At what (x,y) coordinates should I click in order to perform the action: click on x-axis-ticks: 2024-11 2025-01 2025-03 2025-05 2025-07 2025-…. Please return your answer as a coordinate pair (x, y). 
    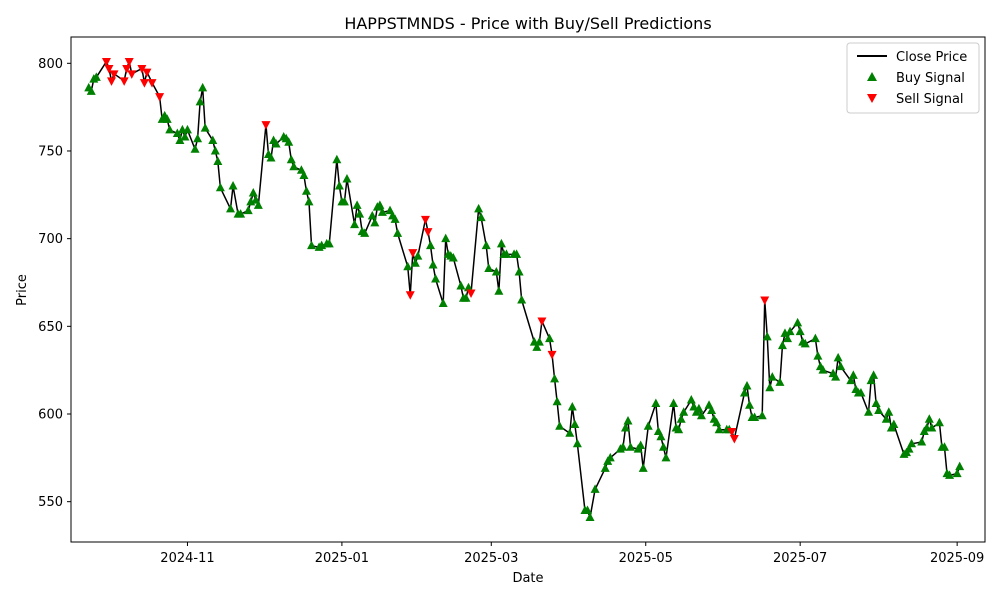
    Looking at the image, I should click on (572, 554).